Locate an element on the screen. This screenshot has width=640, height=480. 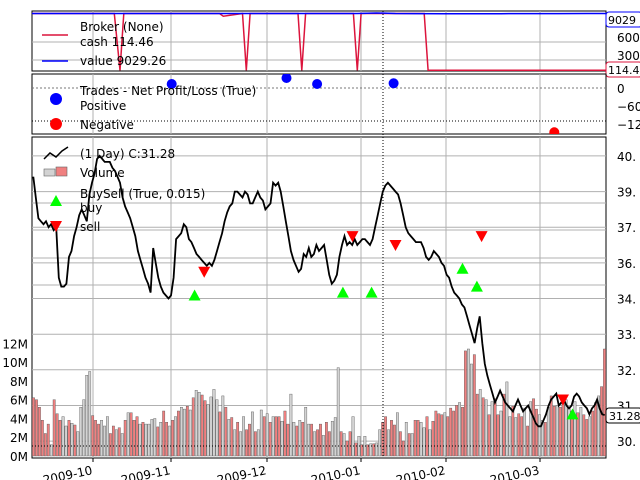
broker-value-label: 9029 is located at coordinates (622, 20).